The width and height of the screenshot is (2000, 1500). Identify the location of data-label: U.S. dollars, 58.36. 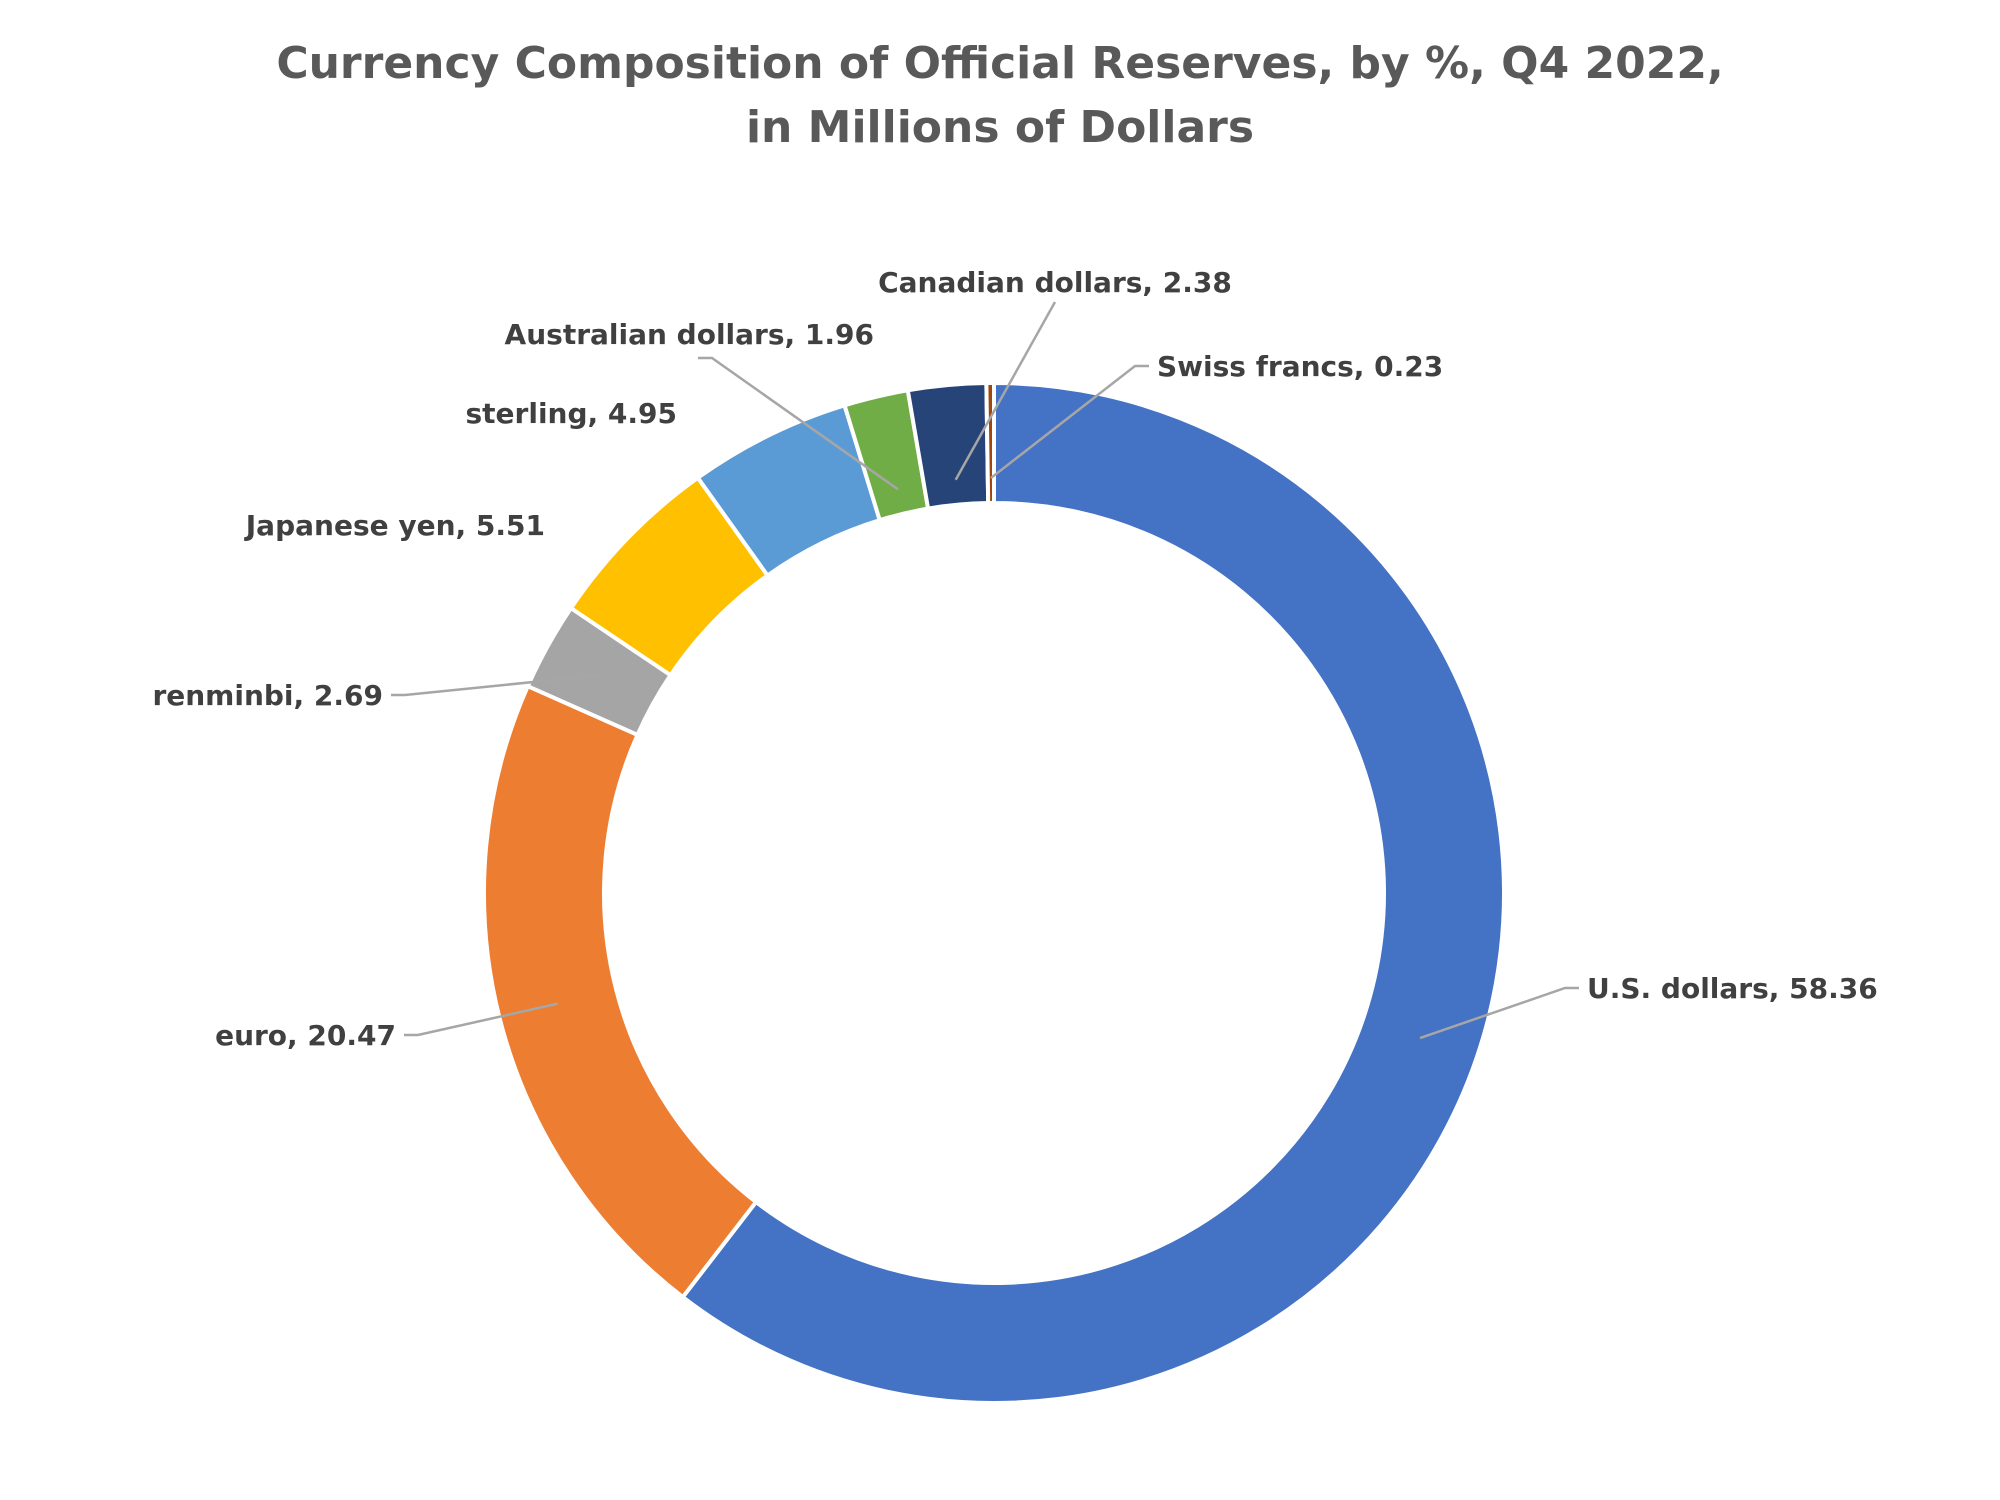
(1732, 988).